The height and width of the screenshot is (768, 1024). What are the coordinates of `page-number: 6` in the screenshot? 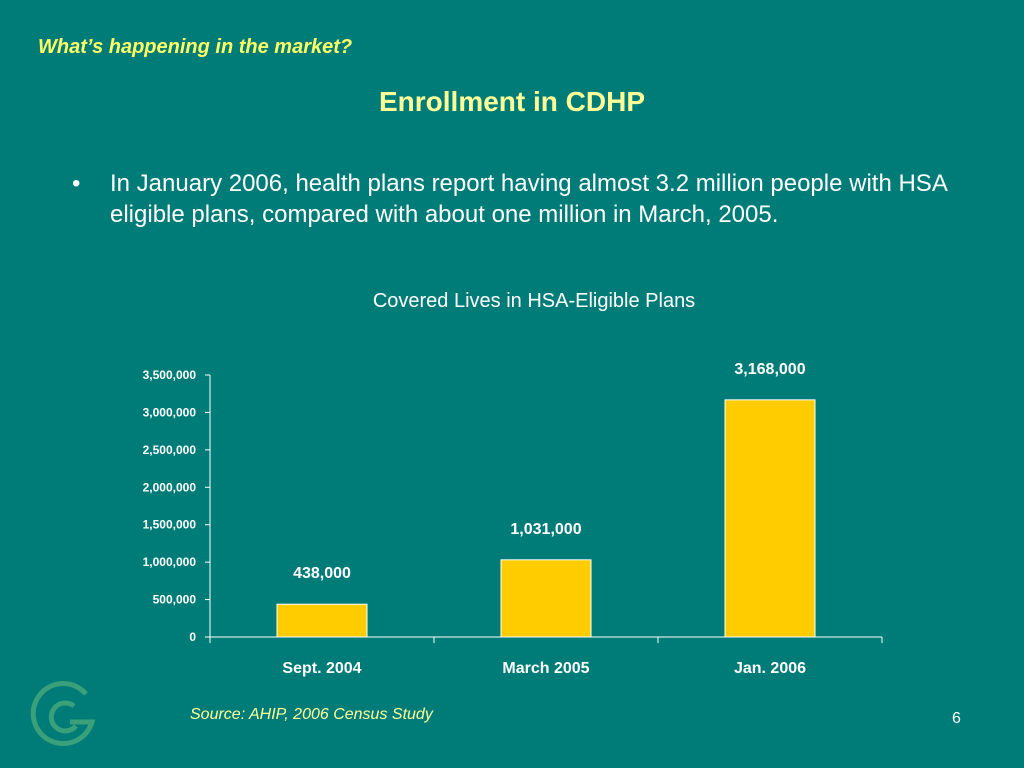 It's located at (956, 718).